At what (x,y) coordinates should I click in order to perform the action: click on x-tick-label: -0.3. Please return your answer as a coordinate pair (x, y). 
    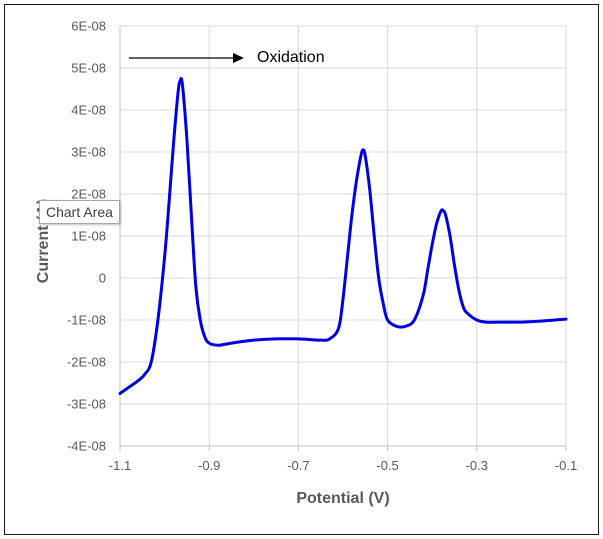
    Looking at the image, I should click on (477, 465).